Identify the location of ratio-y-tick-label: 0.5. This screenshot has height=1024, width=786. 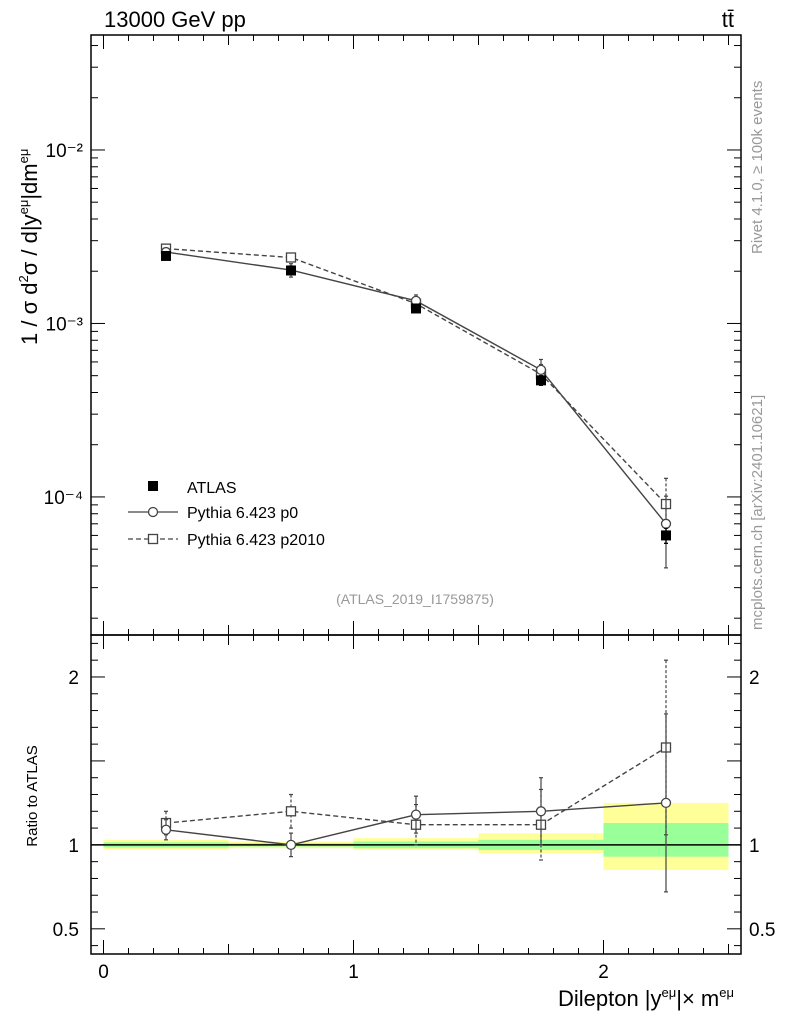
(66, 930).